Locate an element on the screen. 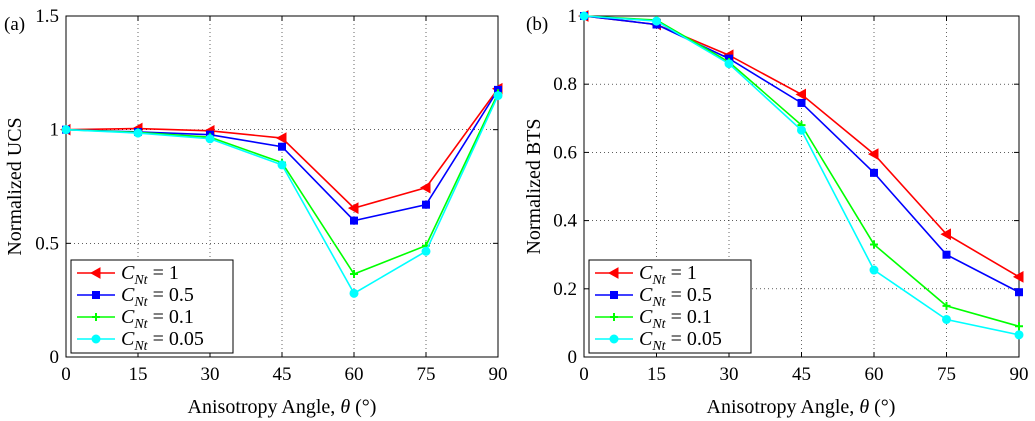  y-axis-label: Normalized UCS is located at coordinates (15, 186).